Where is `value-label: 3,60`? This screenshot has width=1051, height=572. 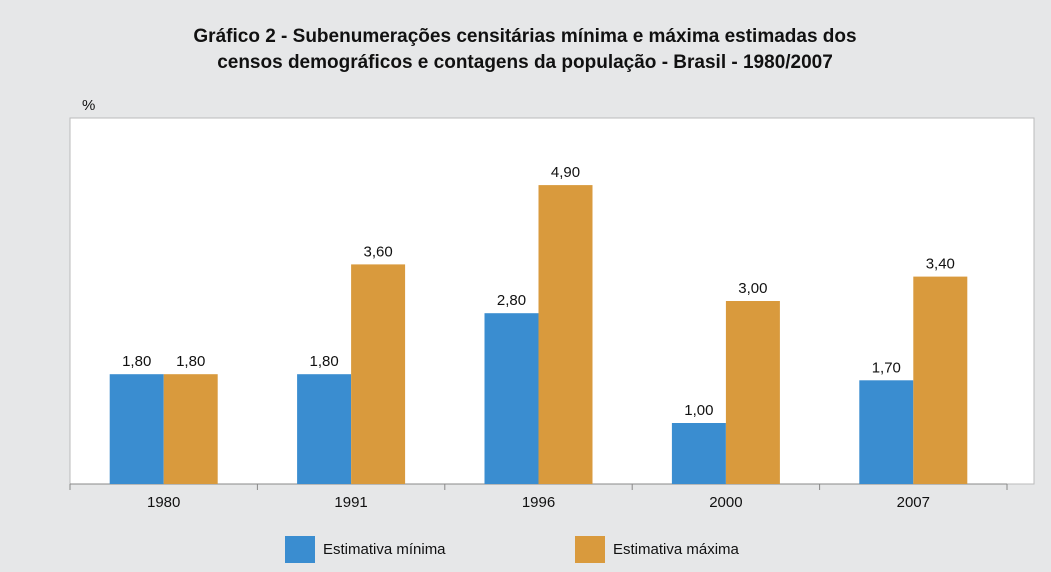
value-label: 3,60 is located at coordinates (377, 251).